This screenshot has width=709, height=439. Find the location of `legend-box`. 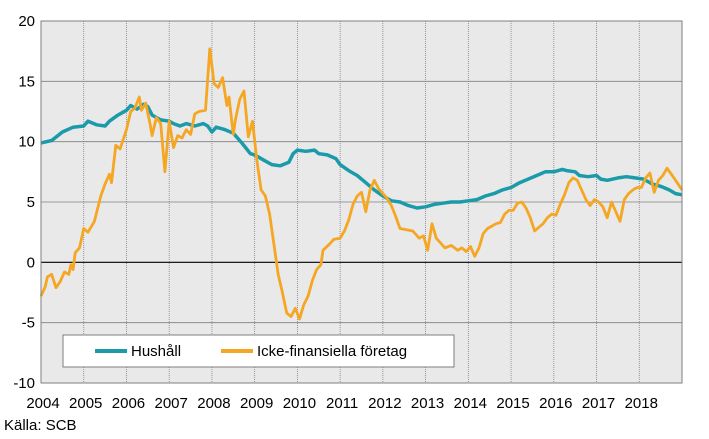

legend-box is located at coordinates (258, 351).